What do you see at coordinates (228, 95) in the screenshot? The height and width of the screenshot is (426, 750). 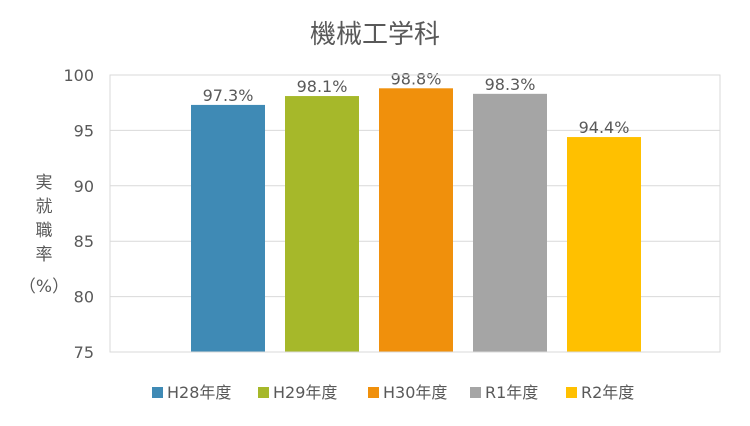 I see `data-label: 97.3%` at bounding box center [228, 95].